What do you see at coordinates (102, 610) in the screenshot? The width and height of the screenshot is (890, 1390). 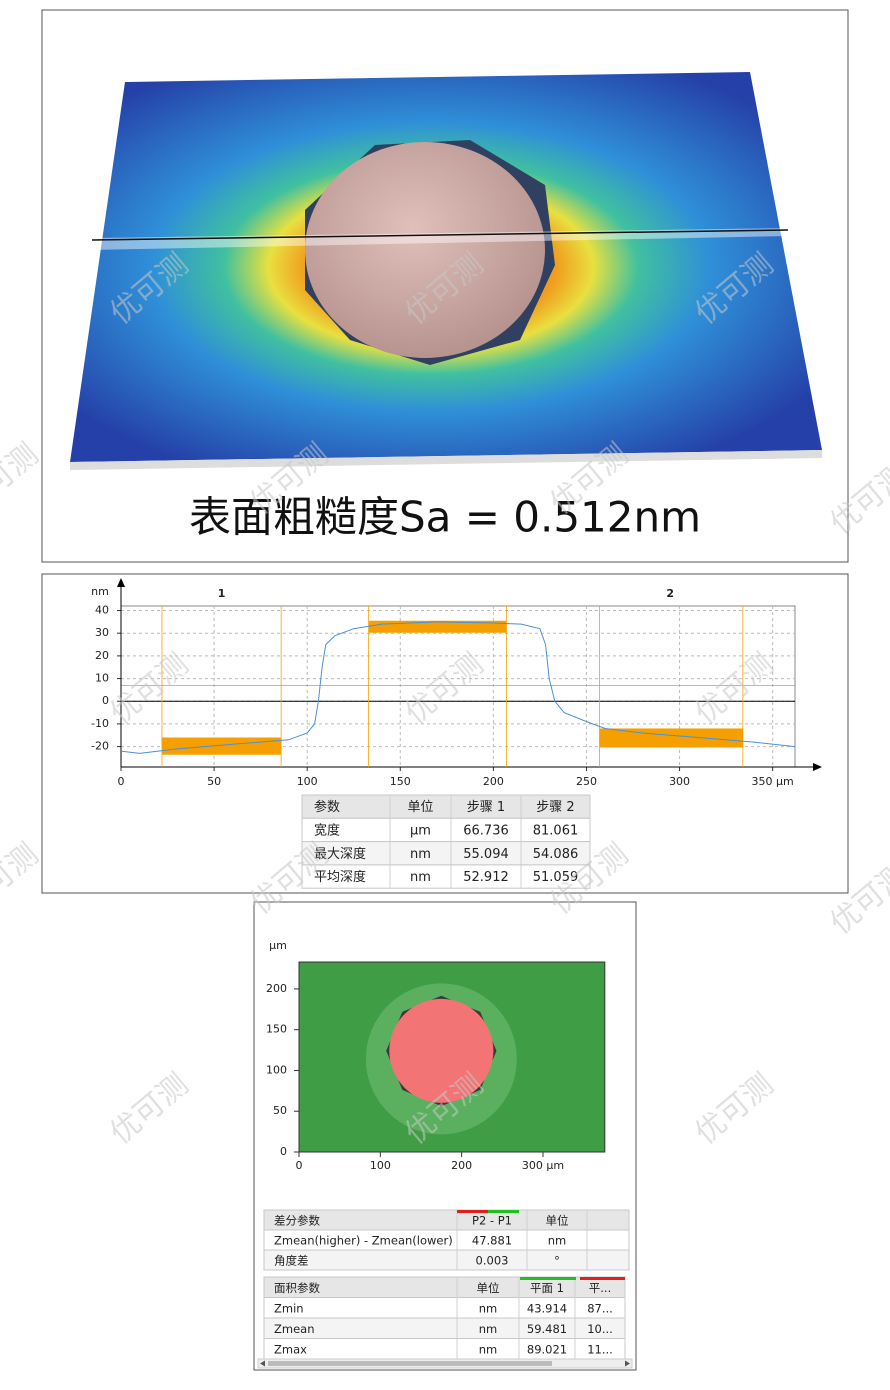 I see `y-tick-label: 40` at bounding box center [102, 610].